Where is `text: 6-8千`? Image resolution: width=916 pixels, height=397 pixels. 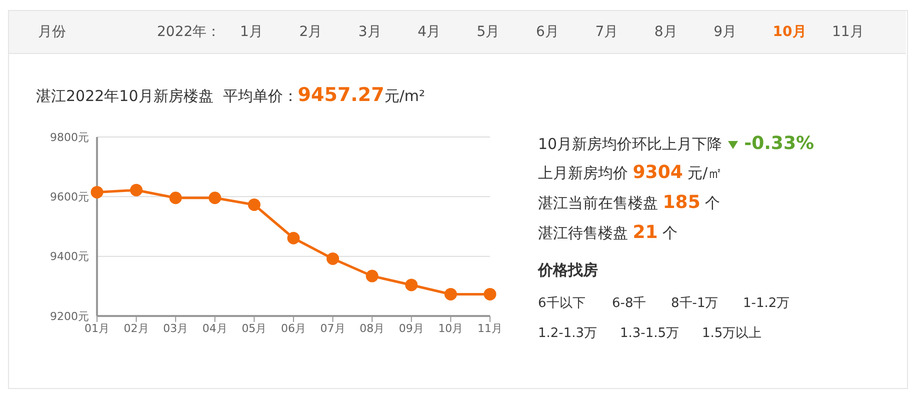
text: 6-8千 is located at coordinates (629, 303).